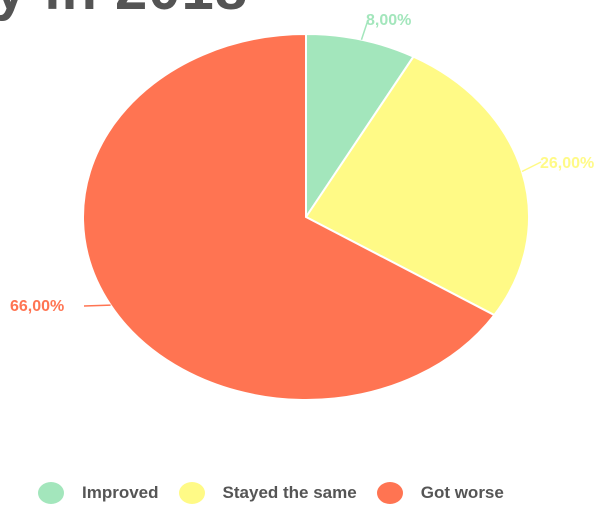  Describe the element at coordinates (289, 492) in the screenshot. I see `legend-label-stayed-the-same: Stayed the same` at that location.